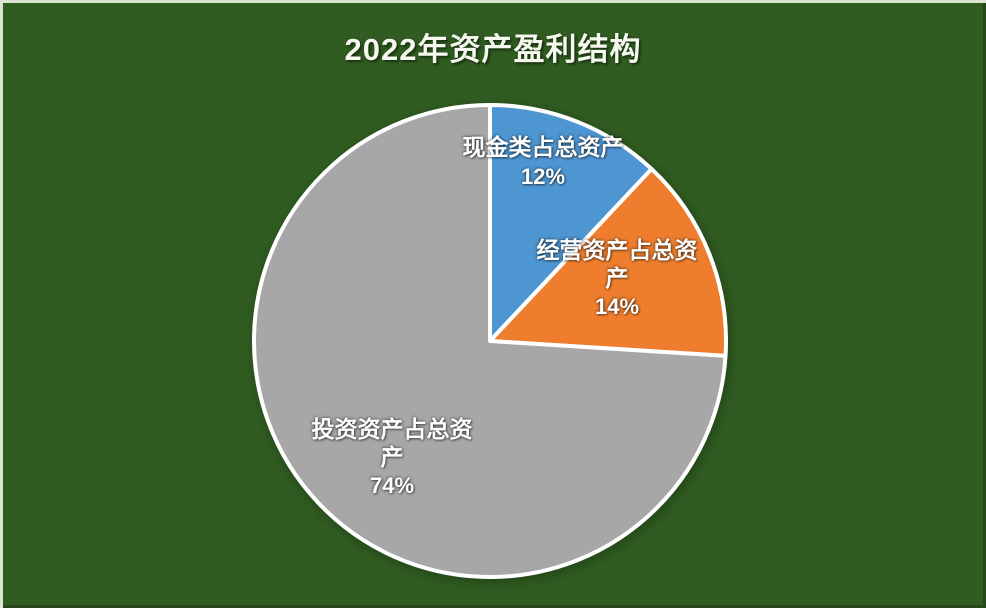 The image size is (986, 608). I want to click on slice-label-cash-text: 现金类占总资产, so click(543, 147).